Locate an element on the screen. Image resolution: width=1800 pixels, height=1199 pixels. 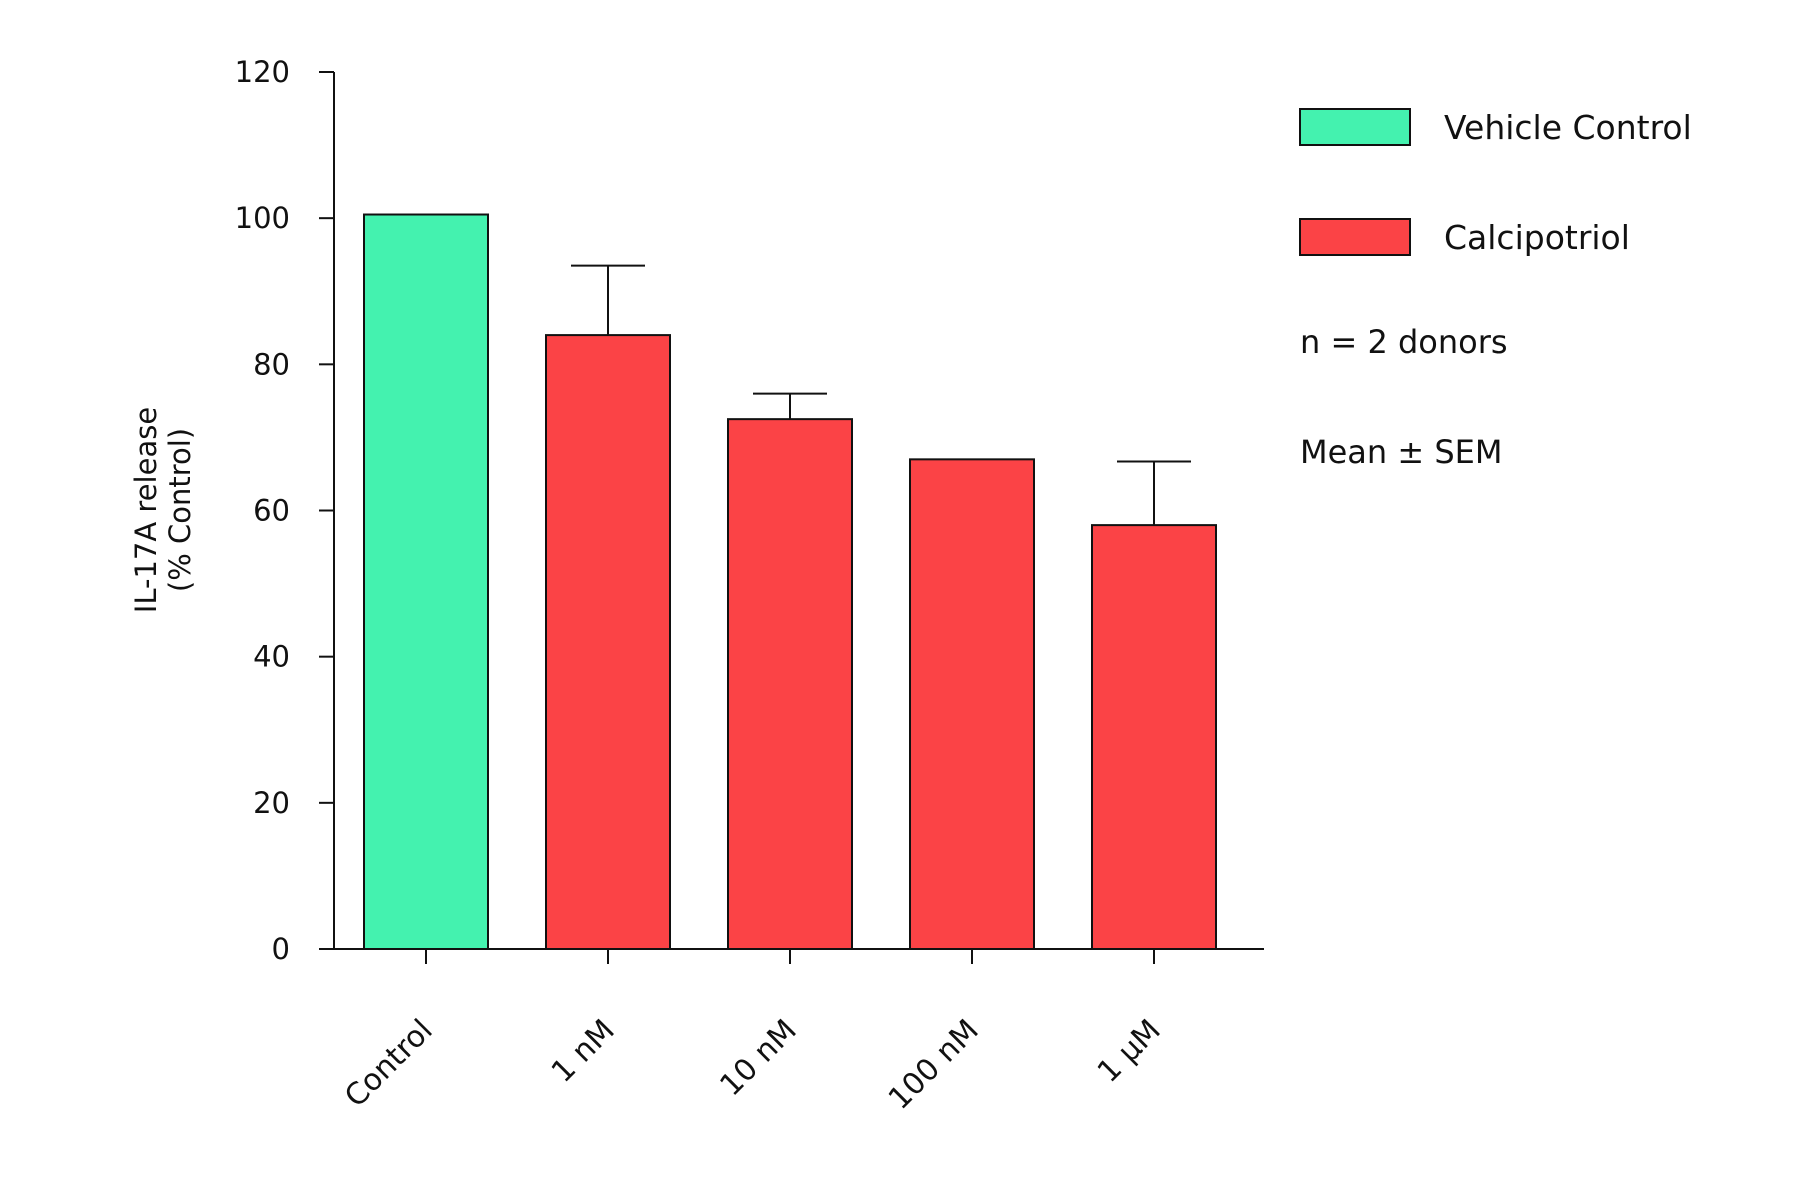
legend-note: Mean ± SEM is located at coordinates (1401, 452).